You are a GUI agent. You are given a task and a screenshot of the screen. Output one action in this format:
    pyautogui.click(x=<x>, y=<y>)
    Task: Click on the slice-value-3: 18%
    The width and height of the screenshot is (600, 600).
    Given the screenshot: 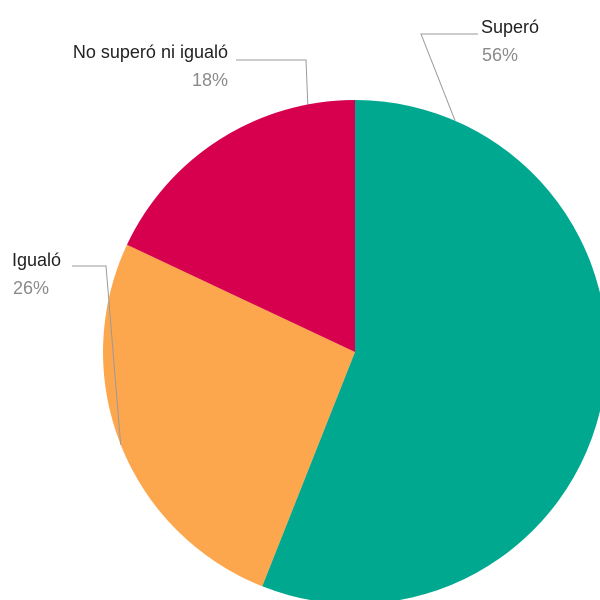 What is the action you would take?
    pyautogui.click(x=210, y=80)
    